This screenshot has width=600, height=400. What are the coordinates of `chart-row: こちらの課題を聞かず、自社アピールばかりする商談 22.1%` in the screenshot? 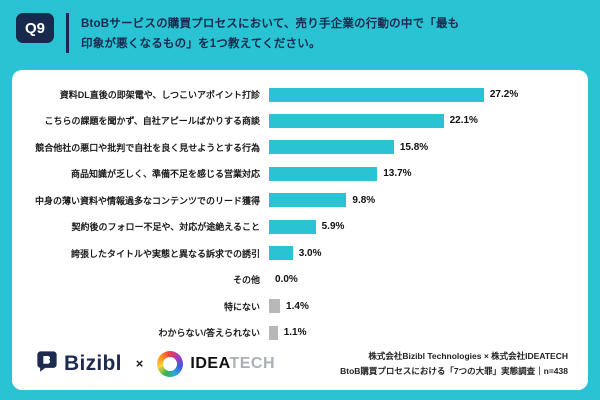 It's located at (298, 120).